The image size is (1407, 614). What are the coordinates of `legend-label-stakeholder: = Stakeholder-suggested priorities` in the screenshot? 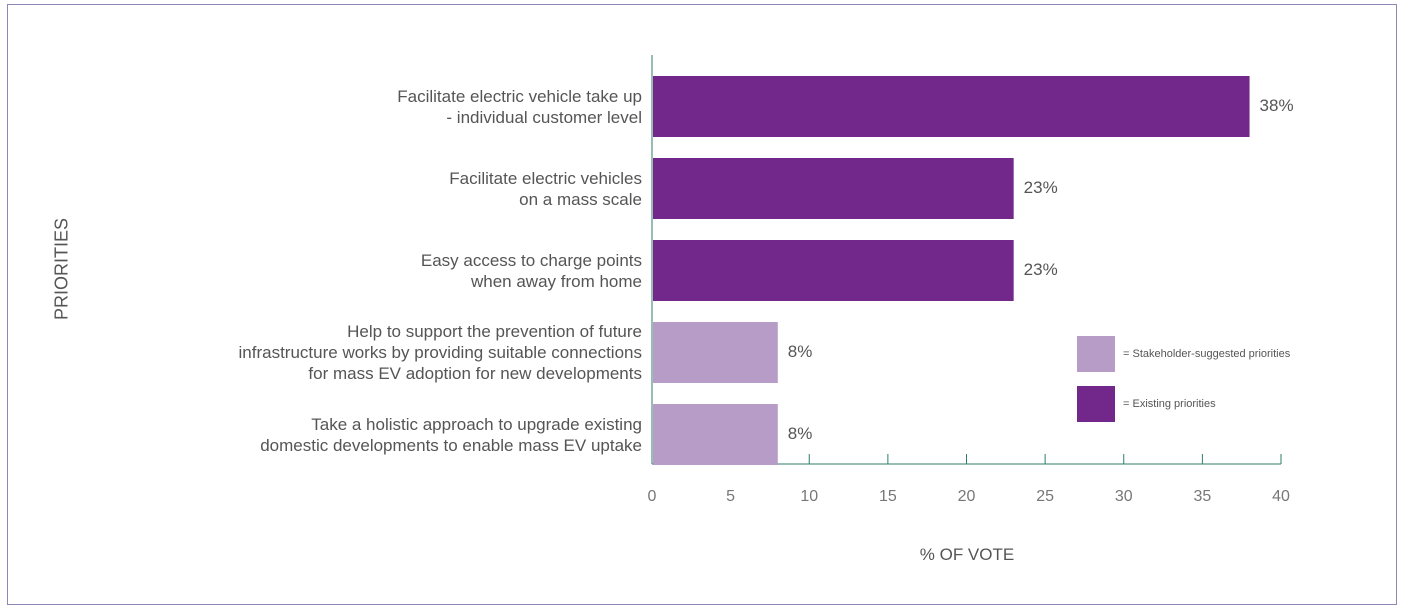 It's located at (1207, 354).